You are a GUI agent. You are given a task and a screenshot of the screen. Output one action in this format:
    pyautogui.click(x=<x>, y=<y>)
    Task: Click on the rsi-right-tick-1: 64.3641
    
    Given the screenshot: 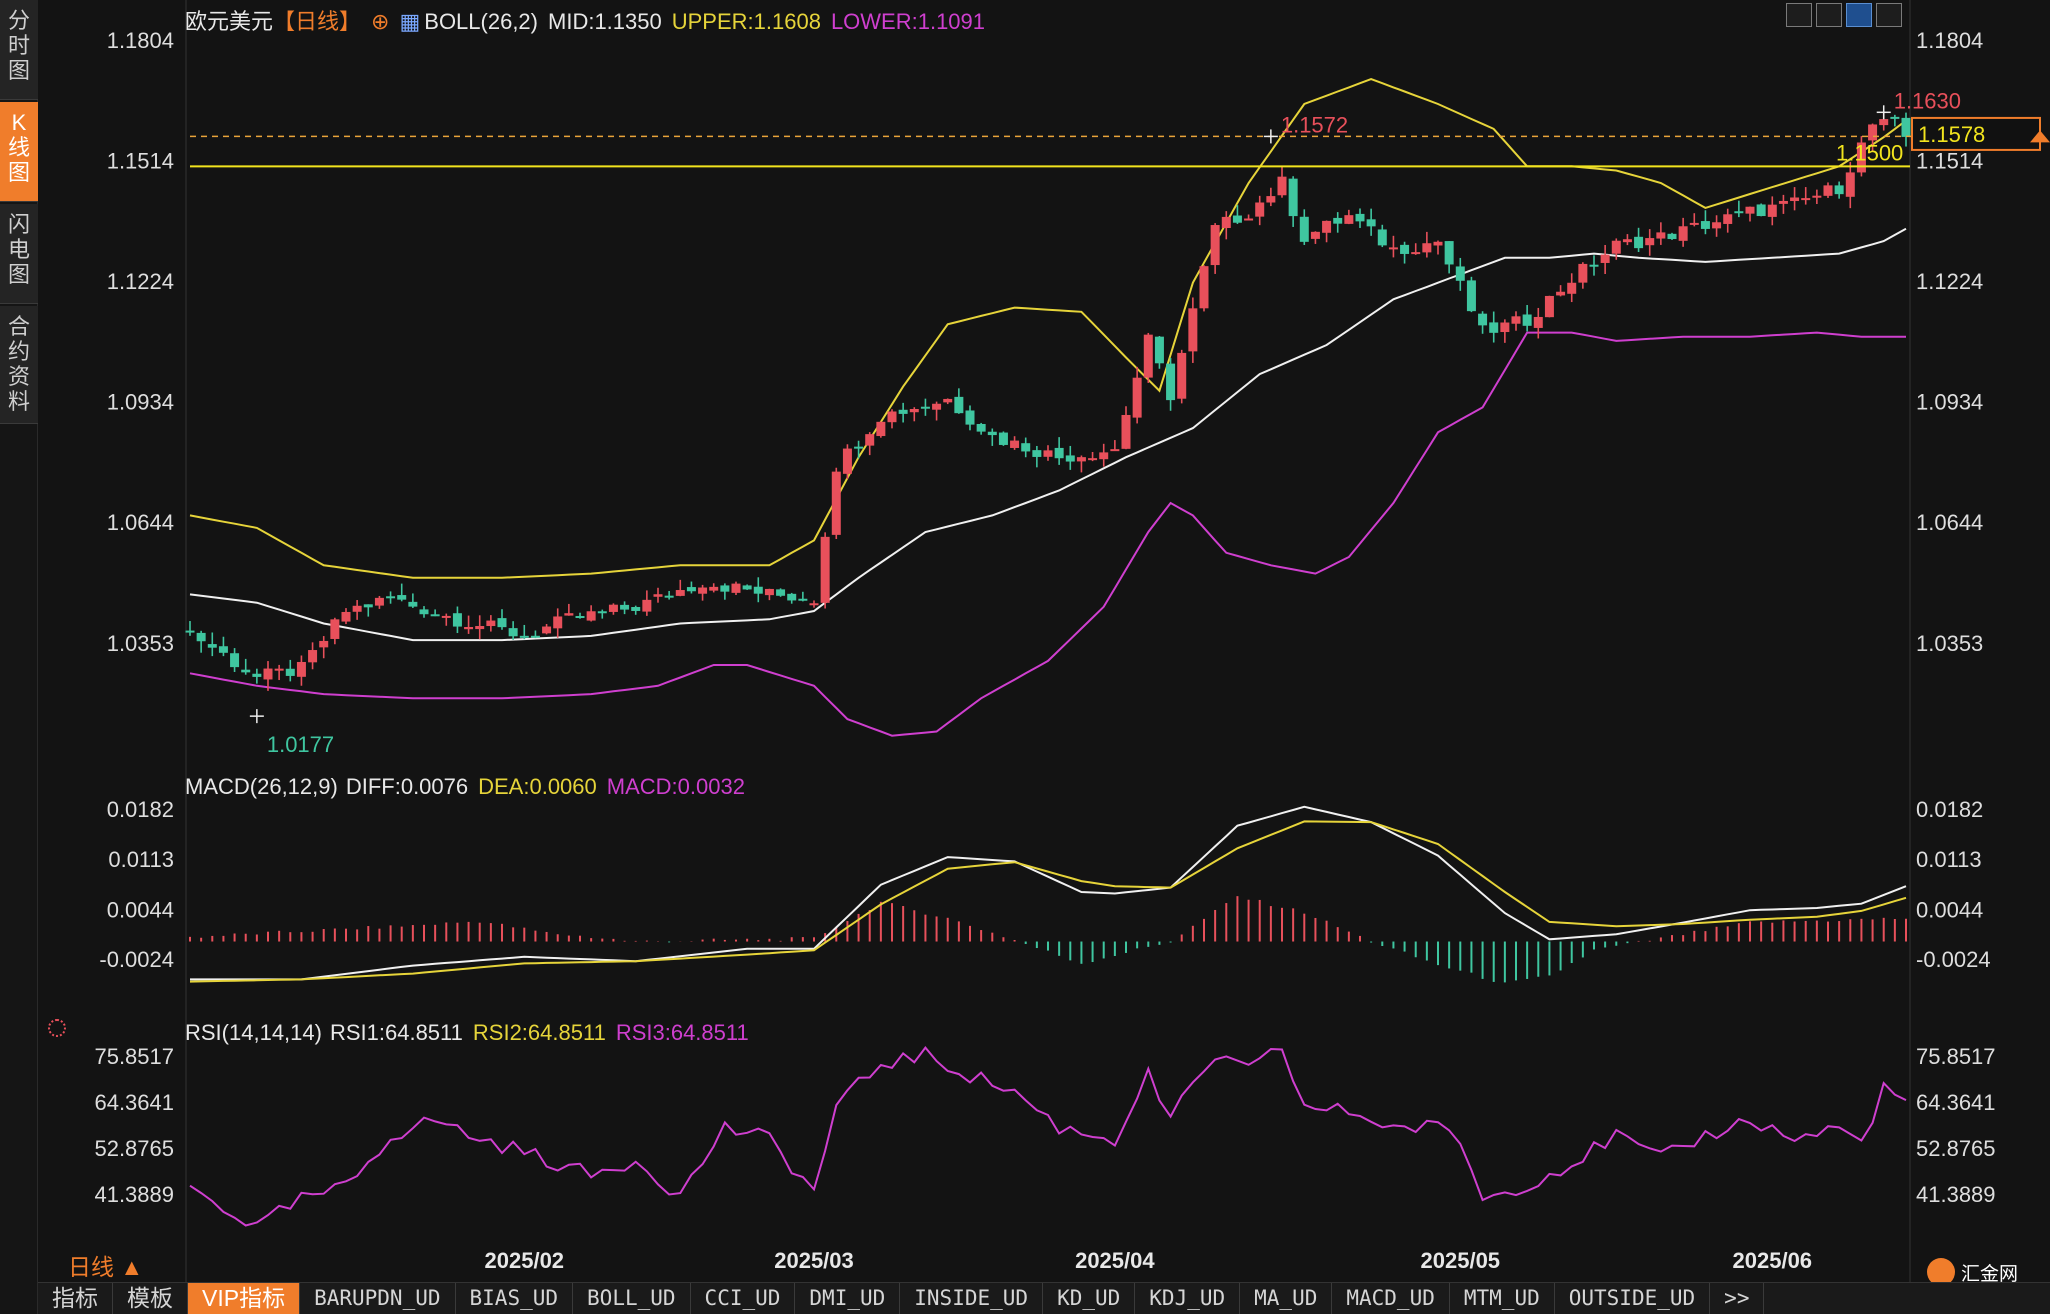 What is the action you would take?
    pyautogui.click(x=1956, y=1102)
    